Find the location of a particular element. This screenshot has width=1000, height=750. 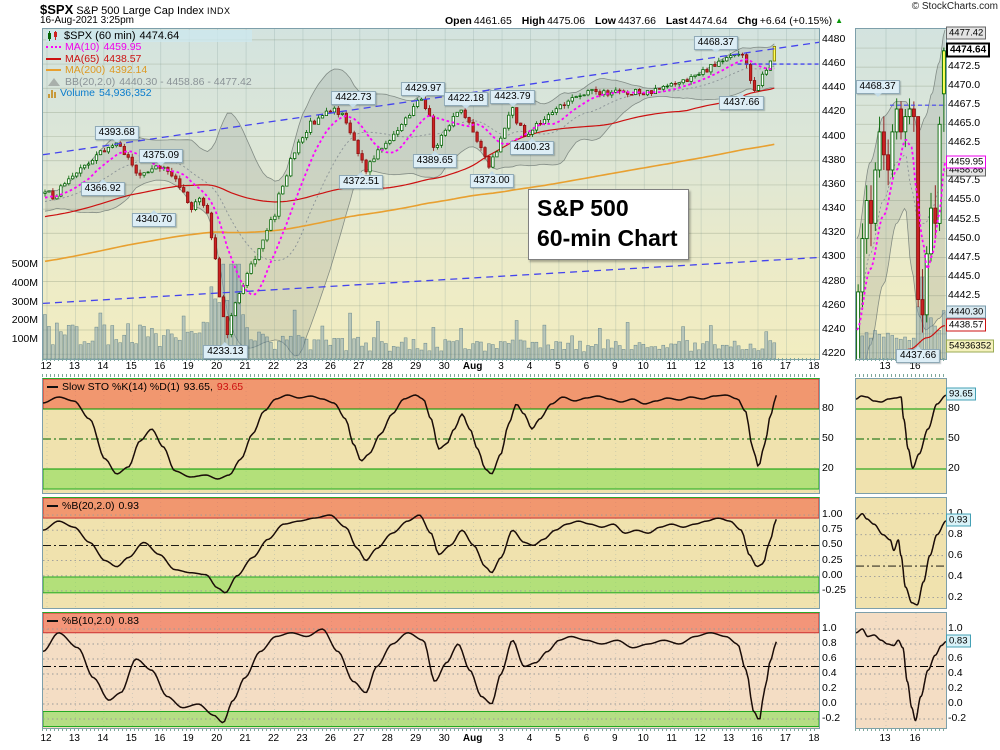

date-label: 22 is located at coordinates (273, 738).